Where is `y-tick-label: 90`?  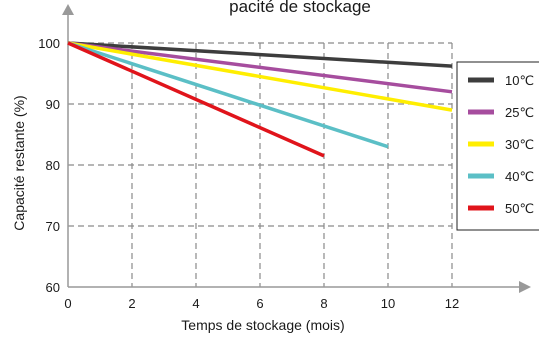 y-tick-label: 90 is located at coordinates (53, 104).